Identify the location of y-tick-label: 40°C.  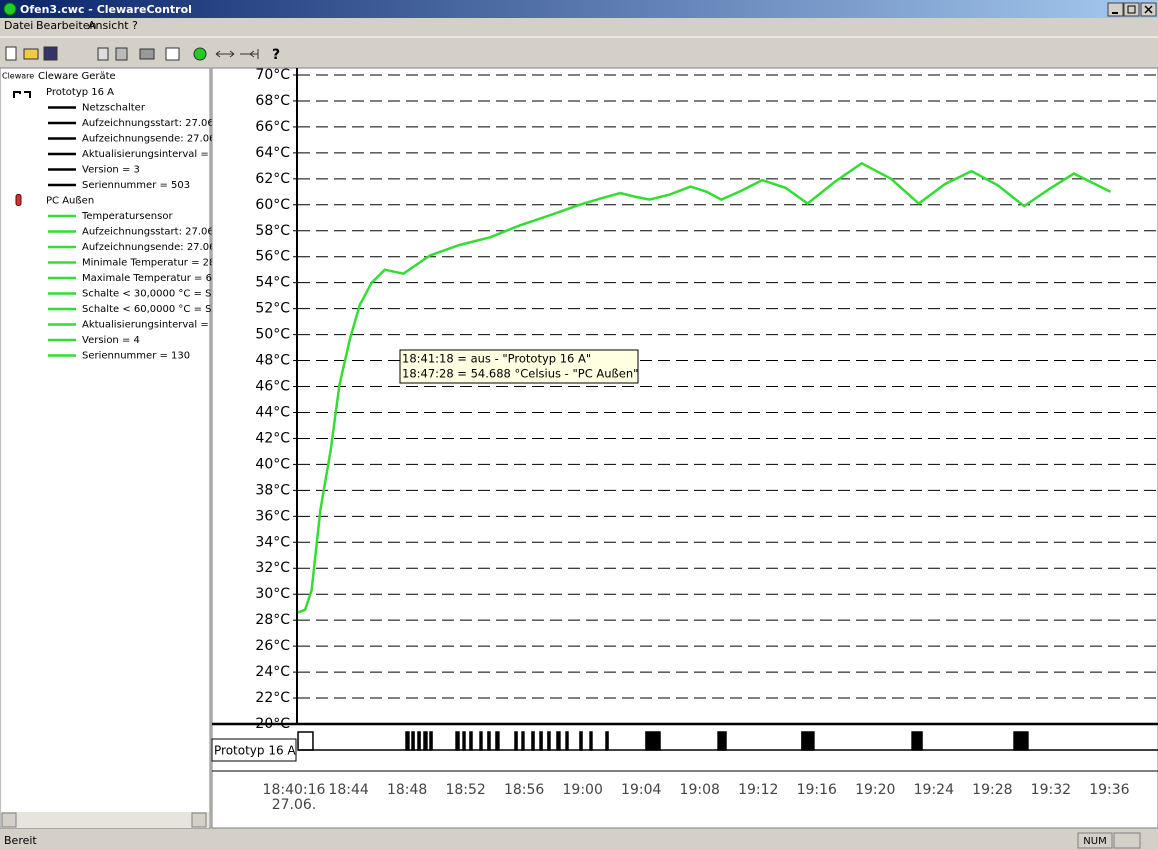
(272, 464).